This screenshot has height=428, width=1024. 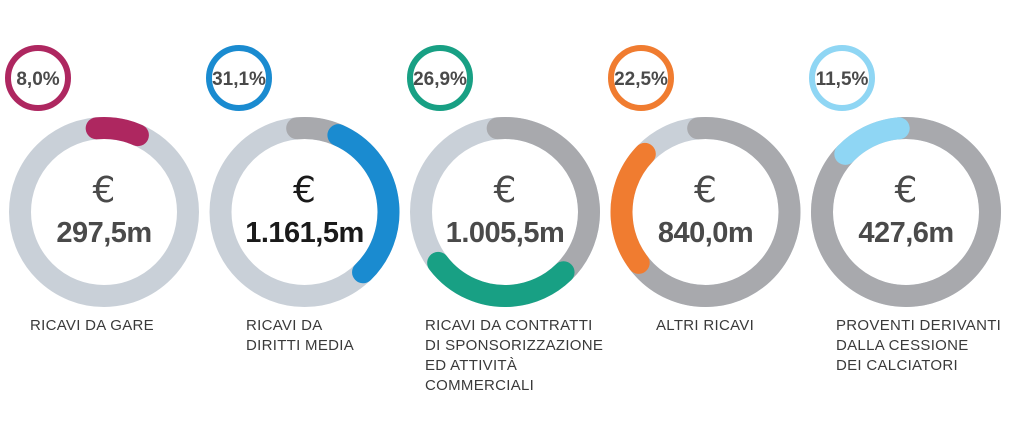 I want to click on percent-label-4: 22,5%, so click(x=641, y=79).